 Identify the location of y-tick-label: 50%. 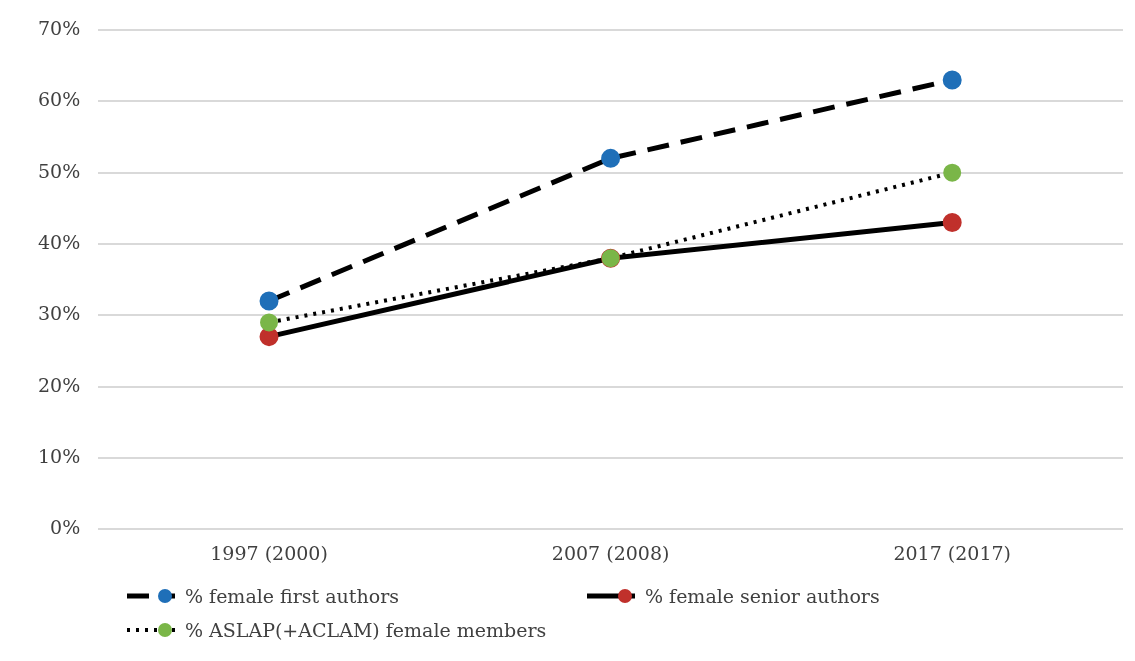
(59, 170).